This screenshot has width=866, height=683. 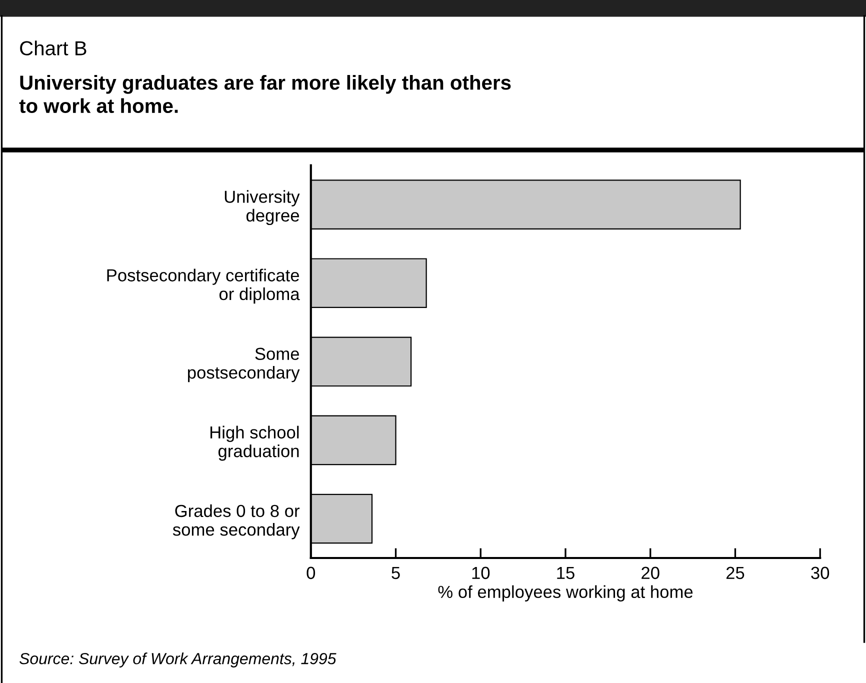 I want to click on chart-subtitle: University graduates are far more likely than others to work at home., so click(x=265, y=94).